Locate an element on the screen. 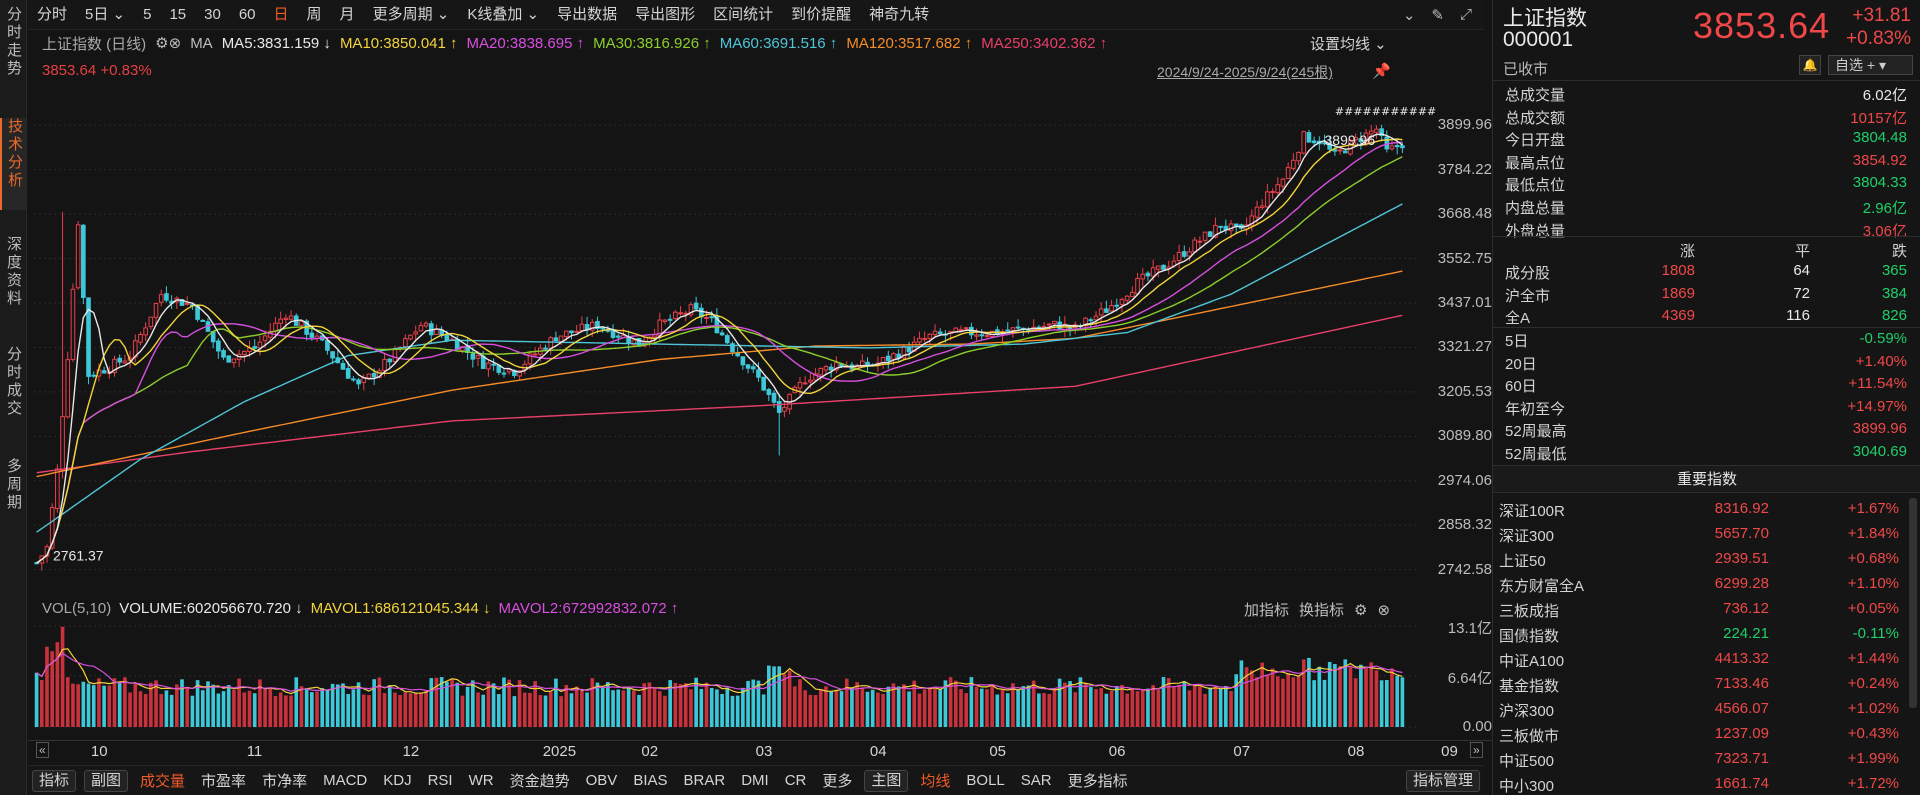 Image resolution: width=1920 pixels, height=795 pixels. toolbar-item: 导出图形 is located at coordinates (665, 14).